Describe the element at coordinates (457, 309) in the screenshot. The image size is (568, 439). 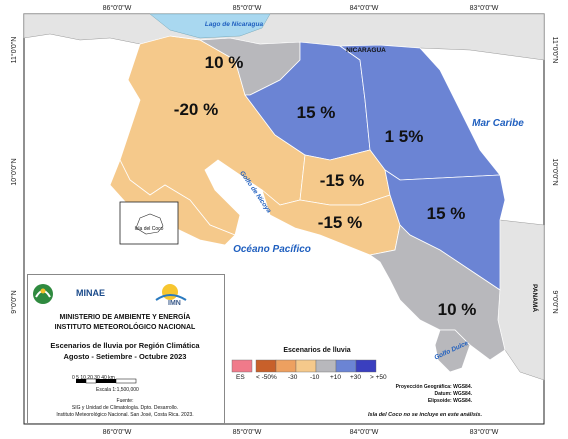
I see `label-south-pacific: 10 %` at that location.